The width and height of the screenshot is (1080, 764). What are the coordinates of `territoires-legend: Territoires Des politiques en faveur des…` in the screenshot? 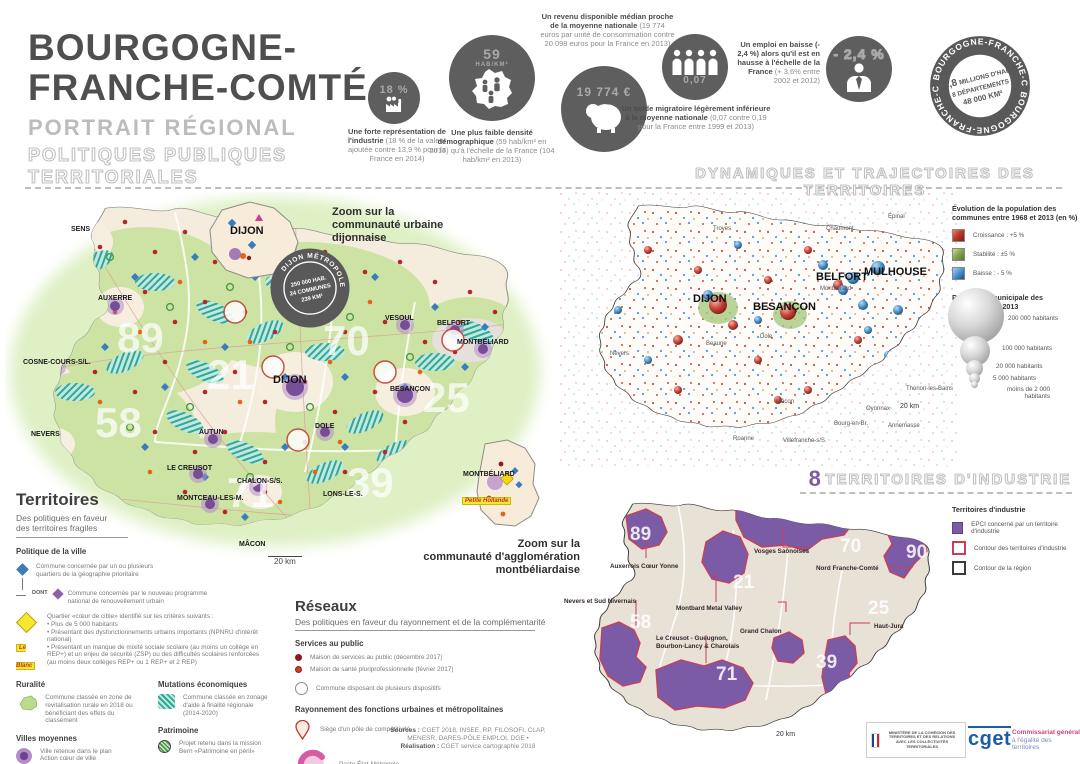 It's located at (150, 627).